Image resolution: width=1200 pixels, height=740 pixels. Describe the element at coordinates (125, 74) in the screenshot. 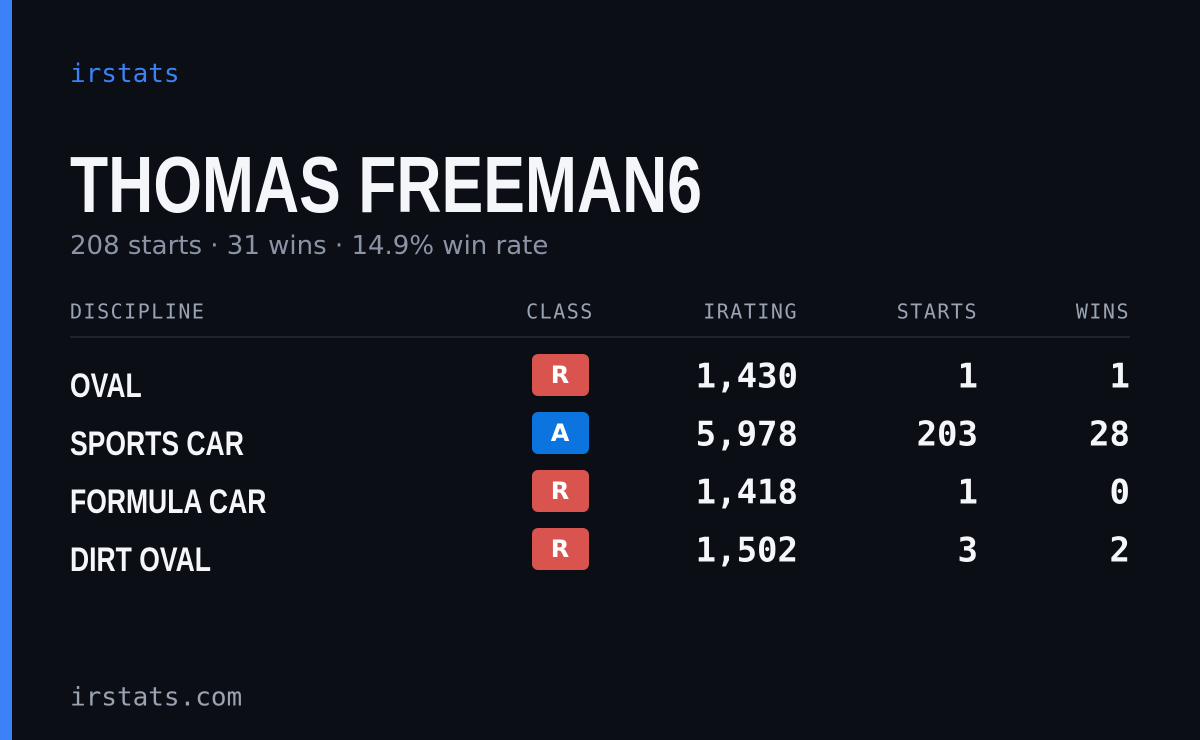

I see `brand: irstats` at that location.